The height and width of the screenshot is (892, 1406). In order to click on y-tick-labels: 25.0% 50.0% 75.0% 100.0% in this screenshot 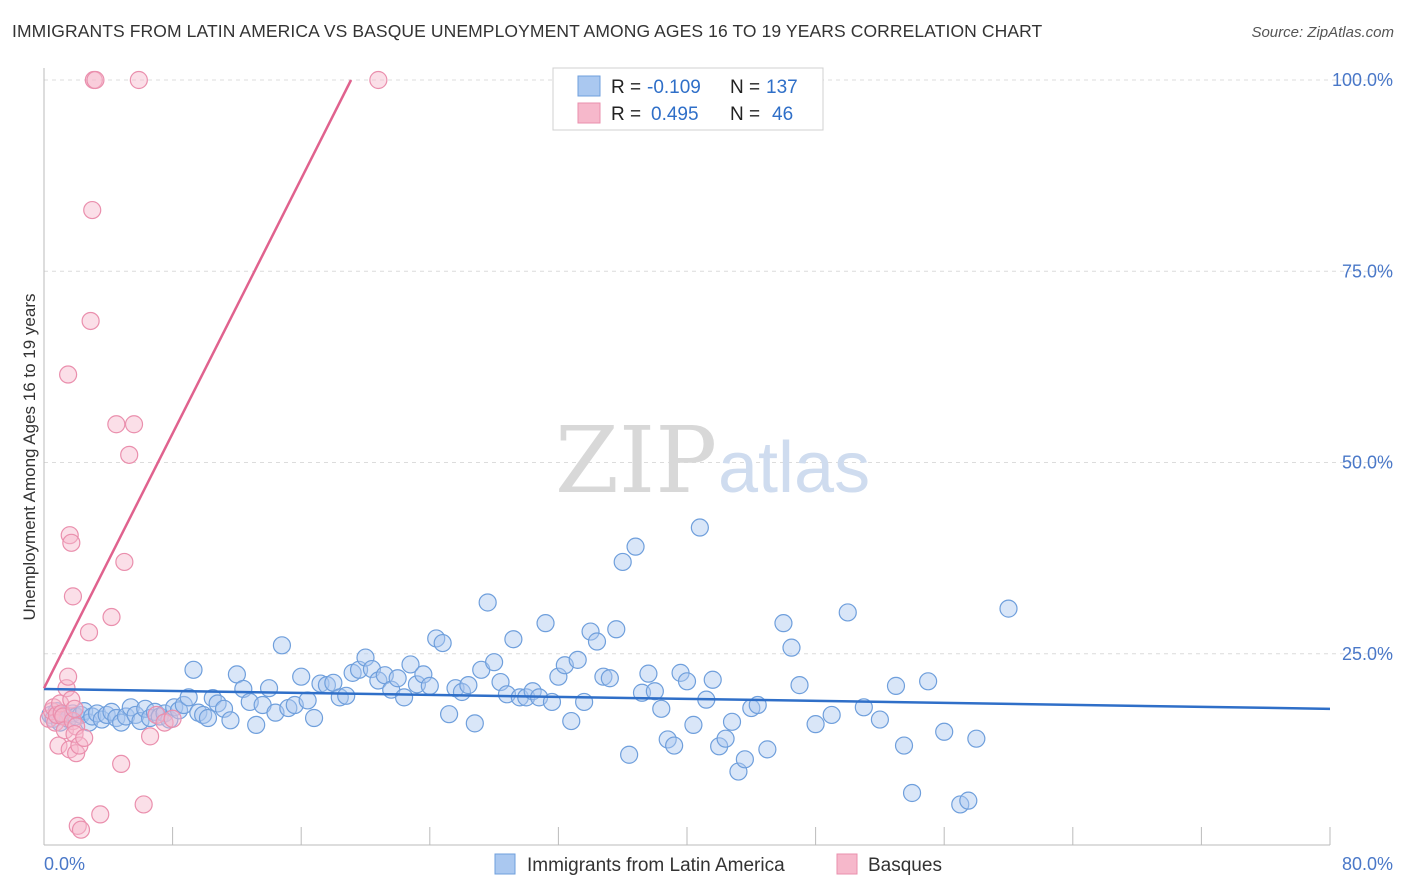, I will do `click(1362, 367)`.